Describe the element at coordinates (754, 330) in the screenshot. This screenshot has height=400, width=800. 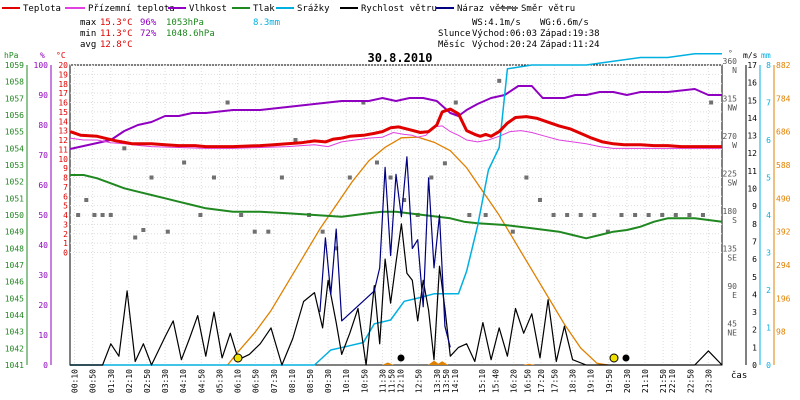
I see `ms-tick-label: 2` at that location.